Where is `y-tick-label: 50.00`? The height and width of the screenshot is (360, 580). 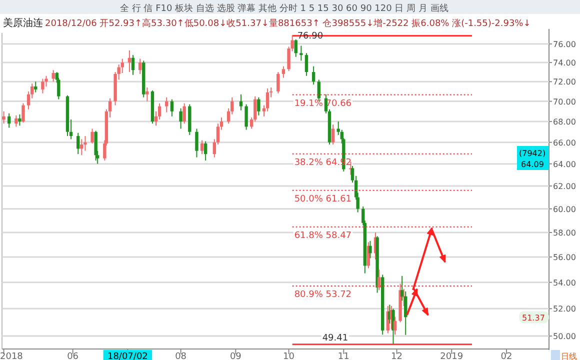 y-tick-label: 50.00 is located at coordinates (564, 337).